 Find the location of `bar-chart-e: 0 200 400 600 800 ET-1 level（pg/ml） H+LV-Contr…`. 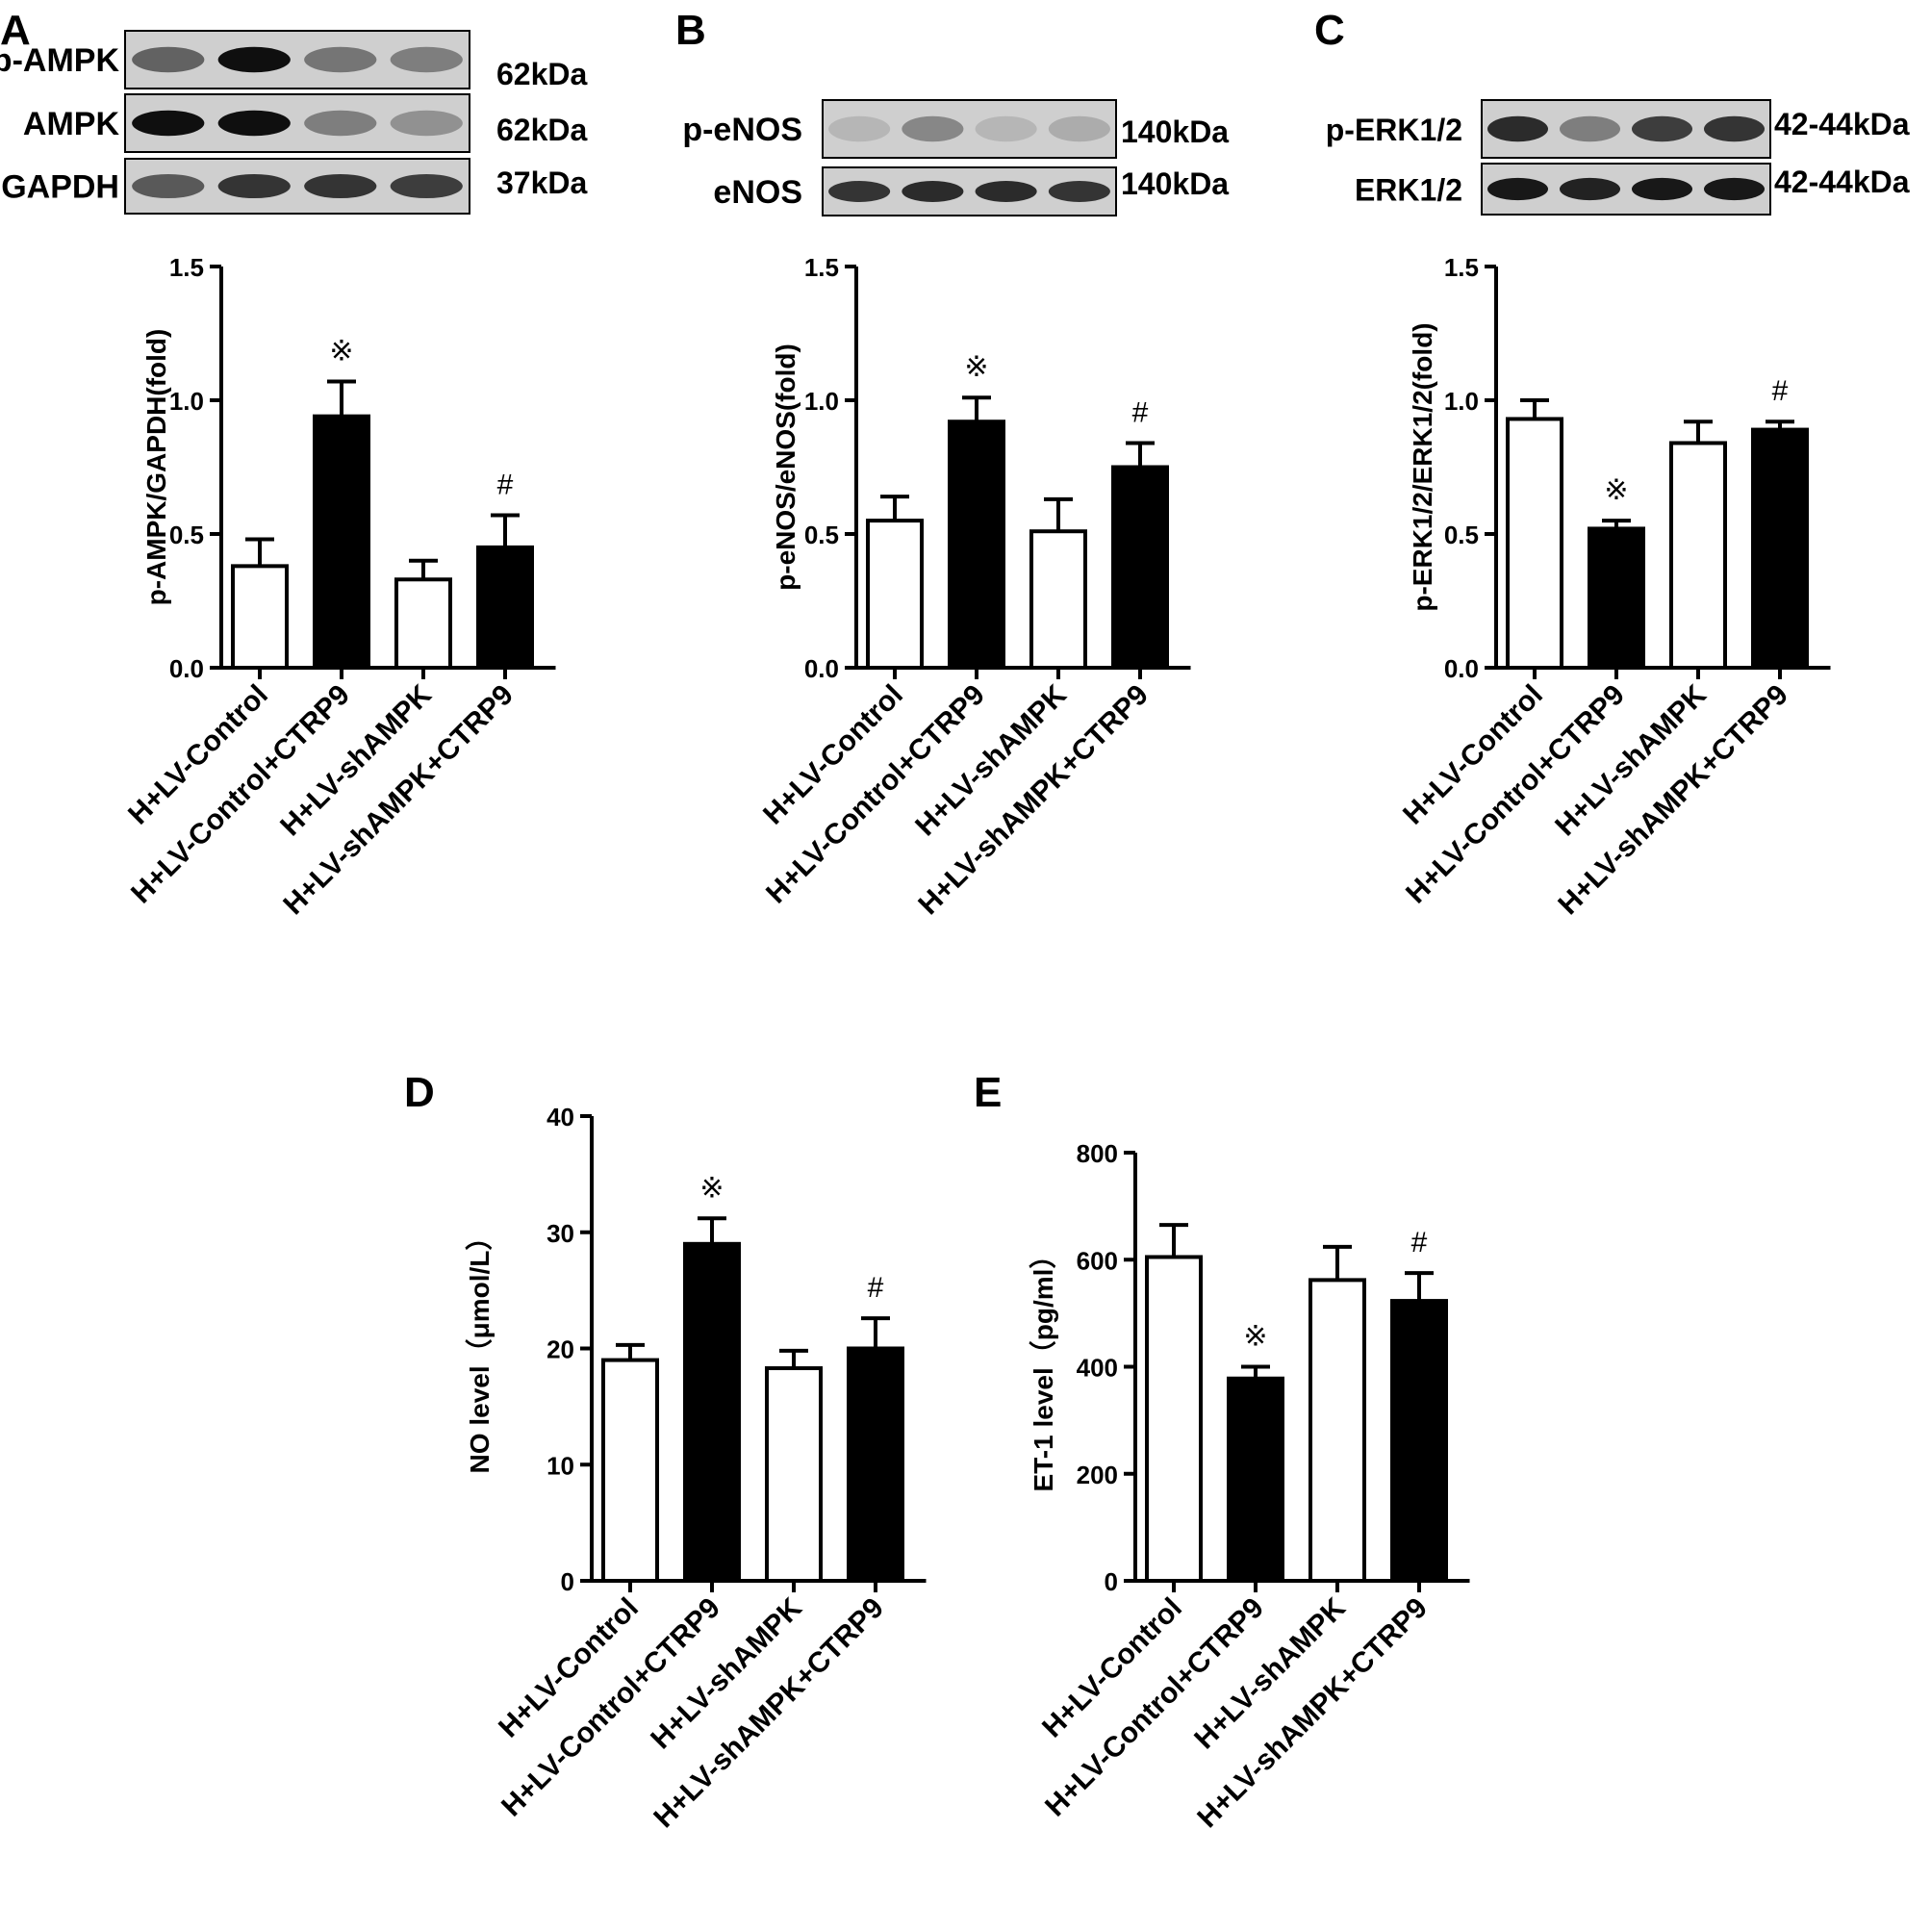

bar-chart-e: 0 200 400 600 800 ET-1 level（pg/ml） H+LV-Contr… is located at coordinates (1249, 1486).